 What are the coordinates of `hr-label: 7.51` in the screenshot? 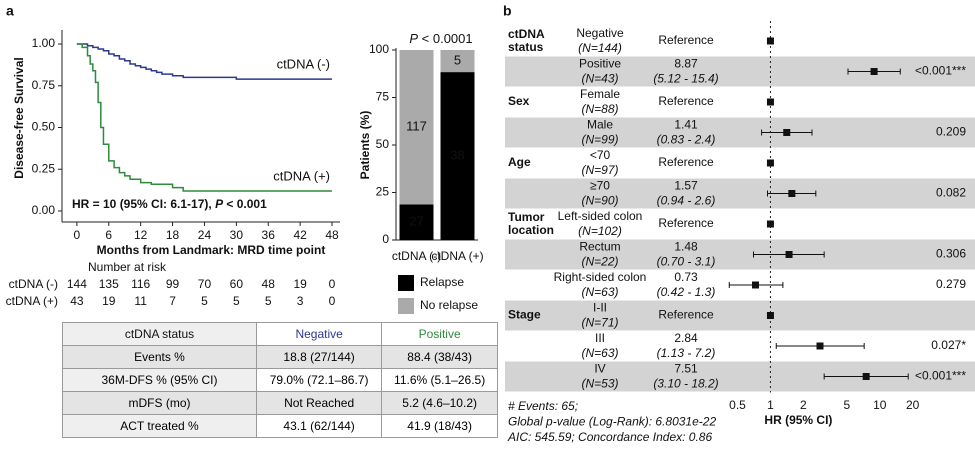 It's located at (686, 369).